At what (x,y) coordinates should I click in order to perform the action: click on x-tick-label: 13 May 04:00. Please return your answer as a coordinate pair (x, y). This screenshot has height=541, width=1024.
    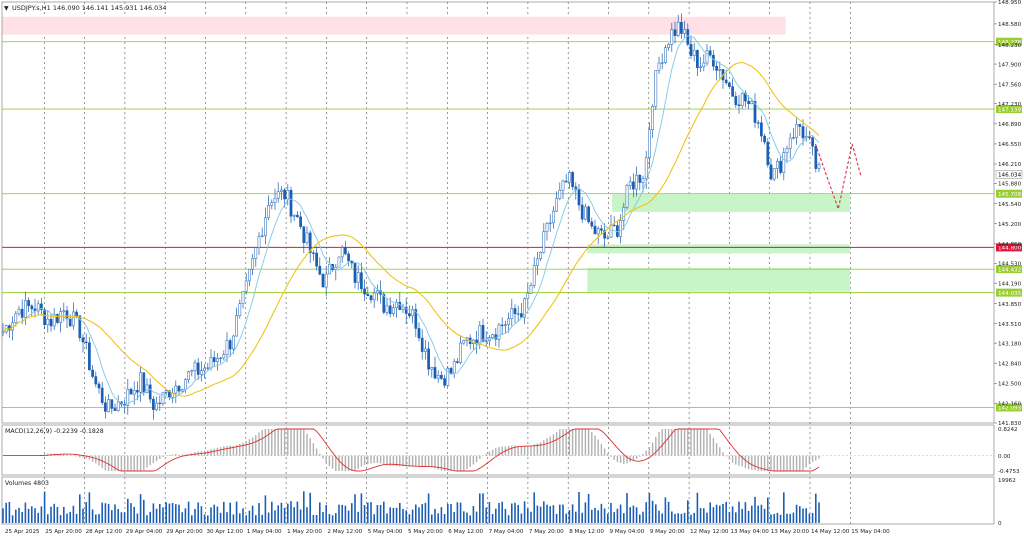
    Looking at the image, I should click on (749, 532).